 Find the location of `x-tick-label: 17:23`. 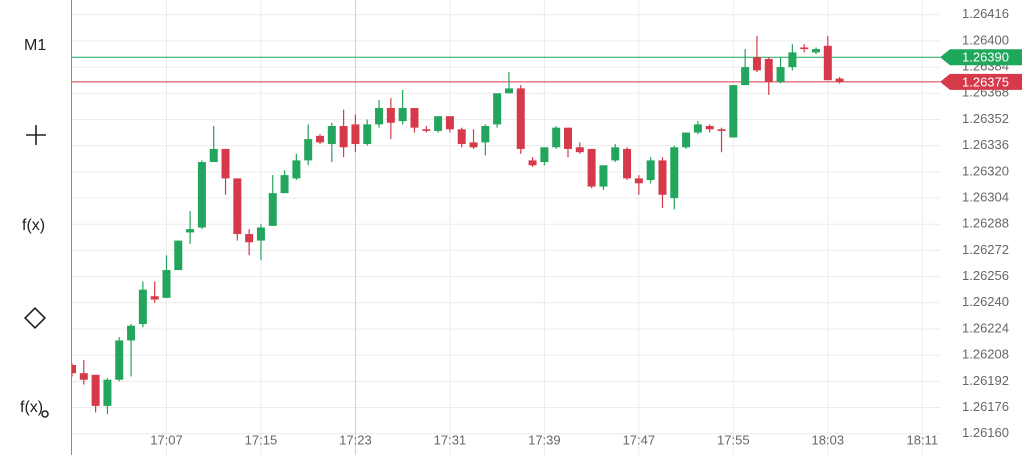

x-tick-label: 17:23 is located at coordinates (355, 439).